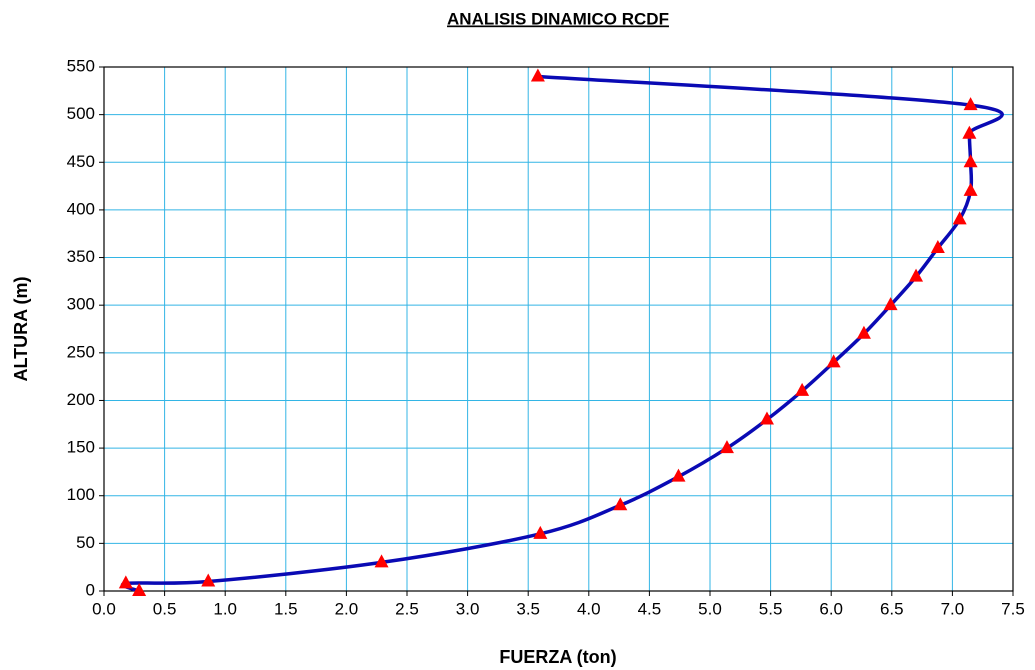 The height and width of the screenshot is (670, 1035). What do you see at coordinates (85, 542) in the screenshot?
I see `y-tick-label: 50` at bounding box center [85, 542].